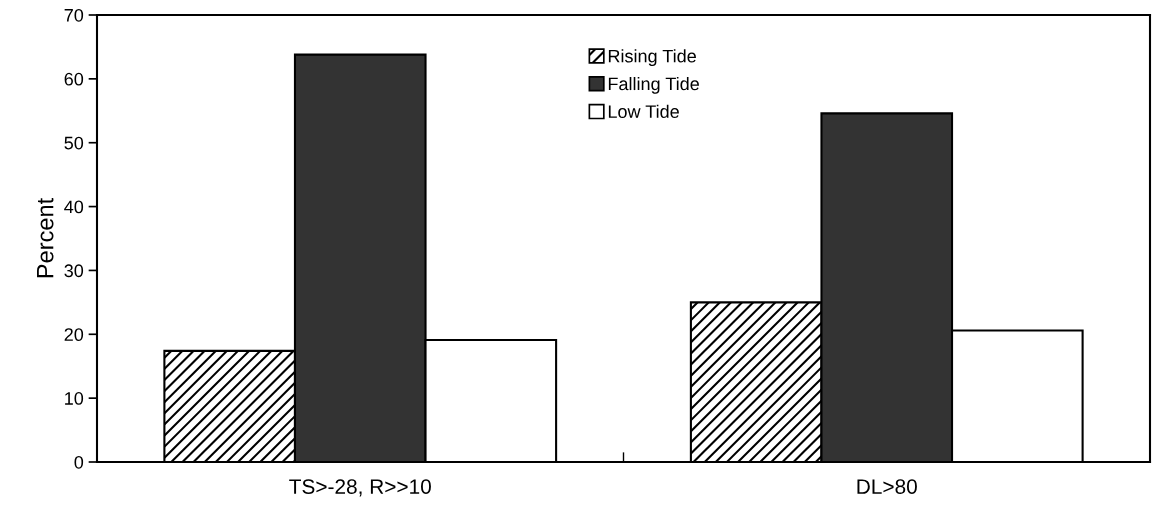  I want to click on legend-label: Rising Tide, so click(652, 58).